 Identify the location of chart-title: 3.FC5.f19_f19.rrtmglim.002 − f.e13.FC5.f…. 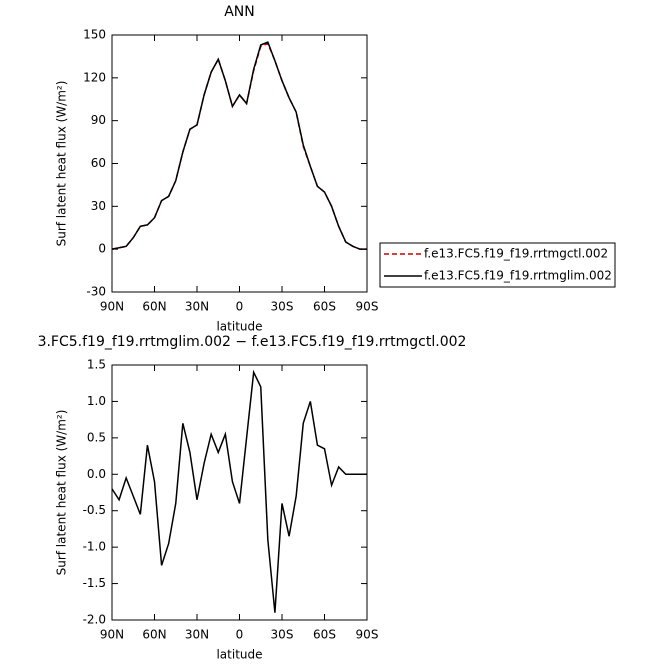
(252, 342).